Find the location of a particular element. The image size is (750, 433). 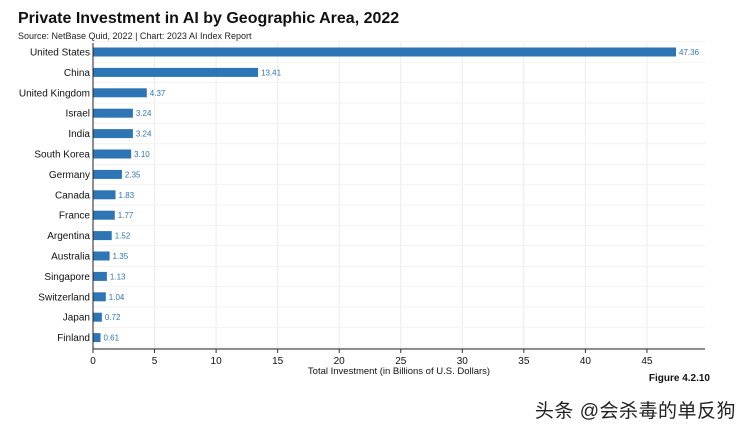

value-label: 13.41 is located at coordinates (271, 72).